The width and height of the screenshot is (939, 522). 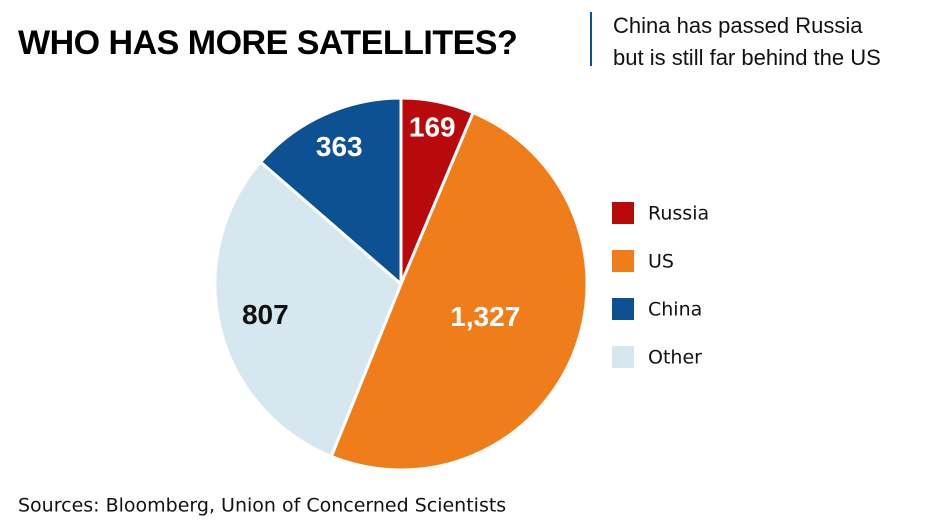 I want to click on legend-label: US, so click(x=661, y=262).